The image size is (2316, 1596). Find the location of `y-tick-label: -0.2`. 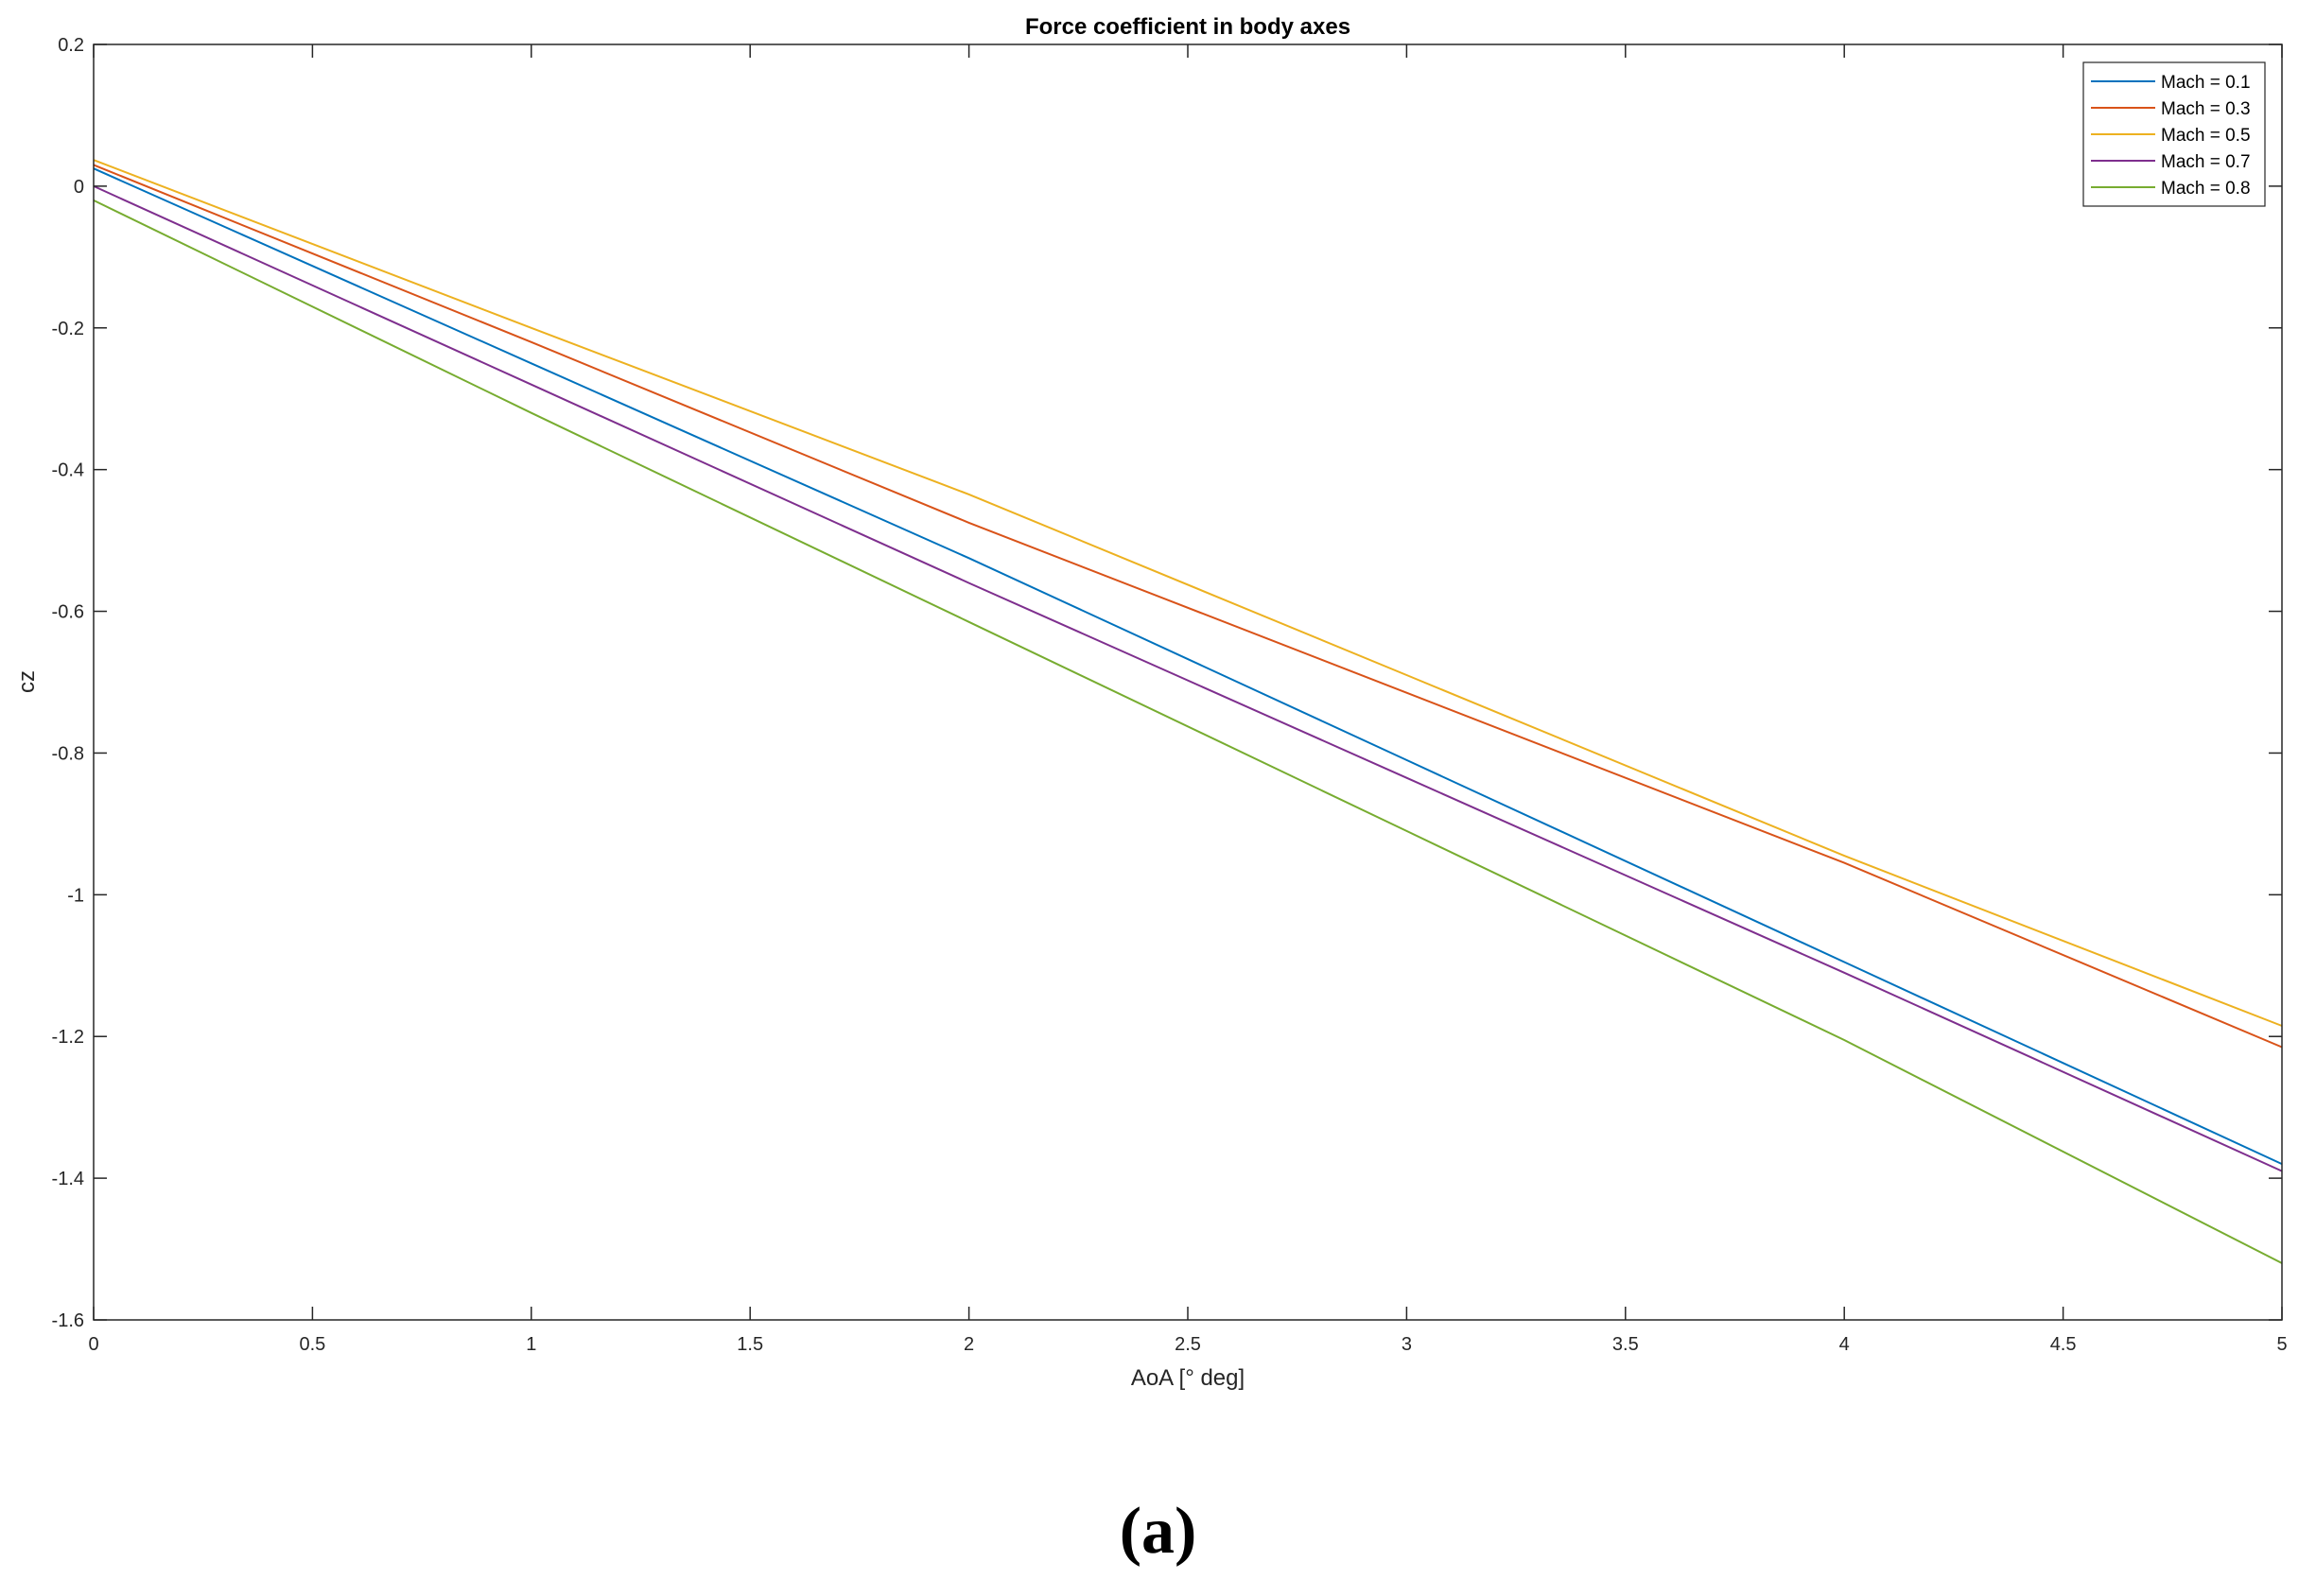

y-tick-label: -0.2 is located at coordinates (68, 329).